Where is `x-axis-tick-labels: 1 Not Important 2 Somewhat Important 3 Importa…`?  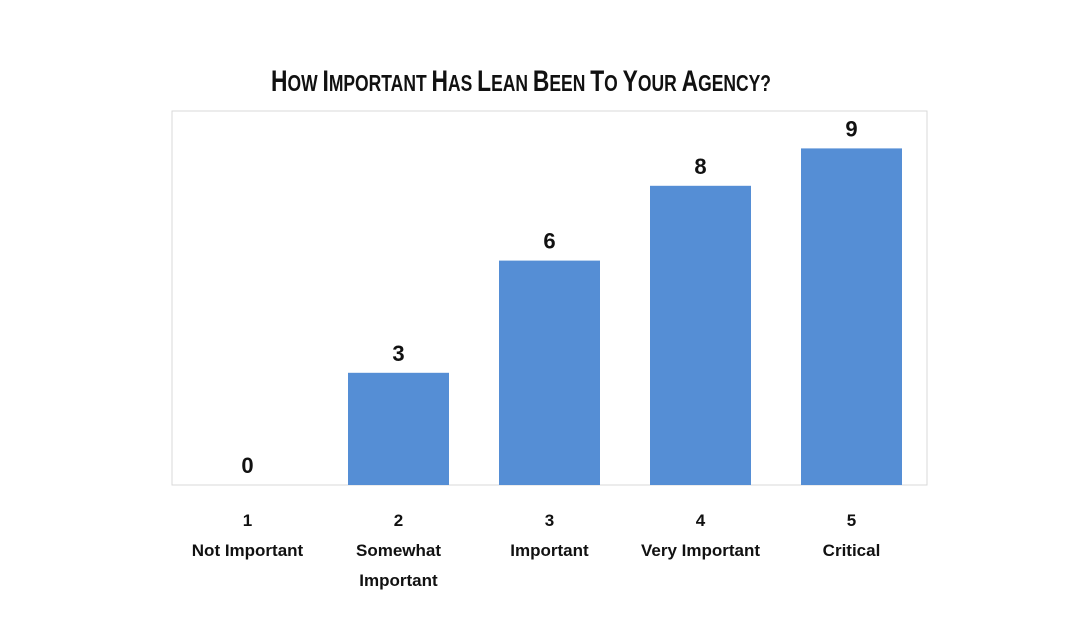
x-axis-tick-labels: 1 Not Important 2 Somewhat Important 3 Importa… is located at coordinates (536, 550).